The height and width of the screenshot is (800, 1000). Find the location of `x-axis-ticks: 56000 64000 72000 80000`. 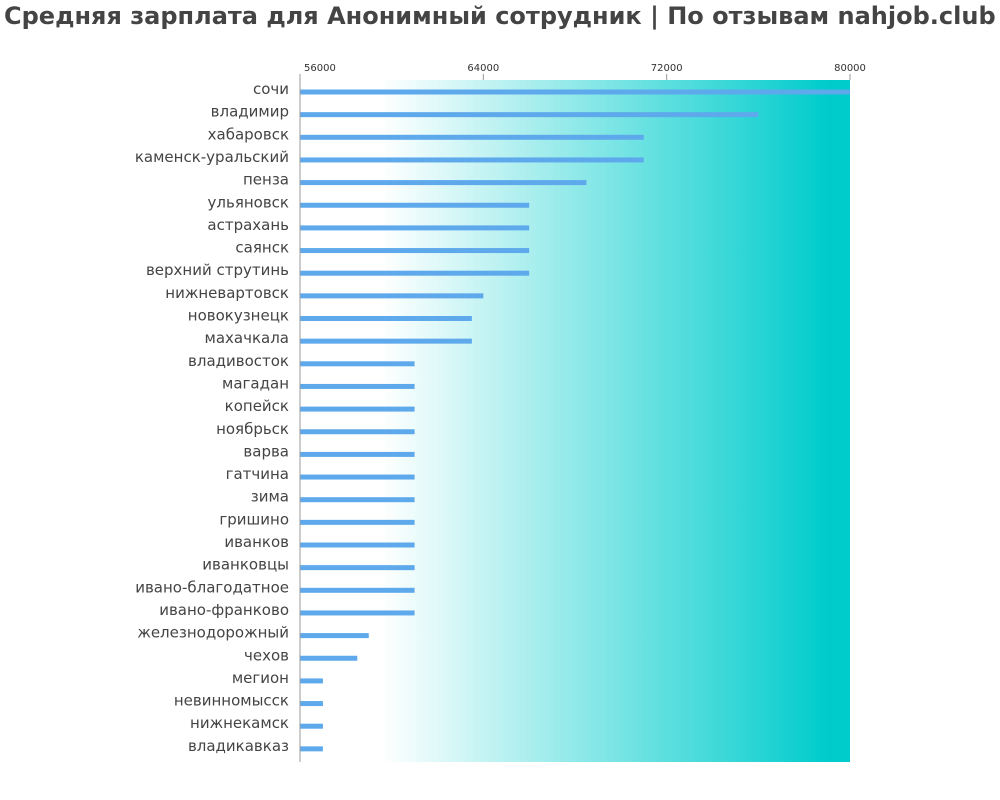

x-axis-ticks: 56000 64000 72000 80000 is located at coordinates (582, 71).